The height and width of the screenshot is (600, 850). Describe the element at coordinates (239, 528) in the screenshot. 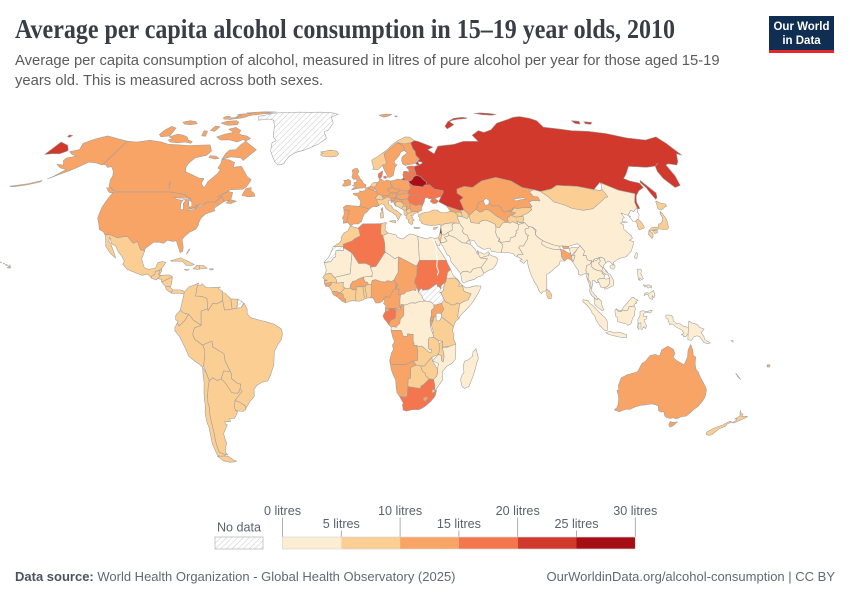

I see `svg-text: No data` at that location.